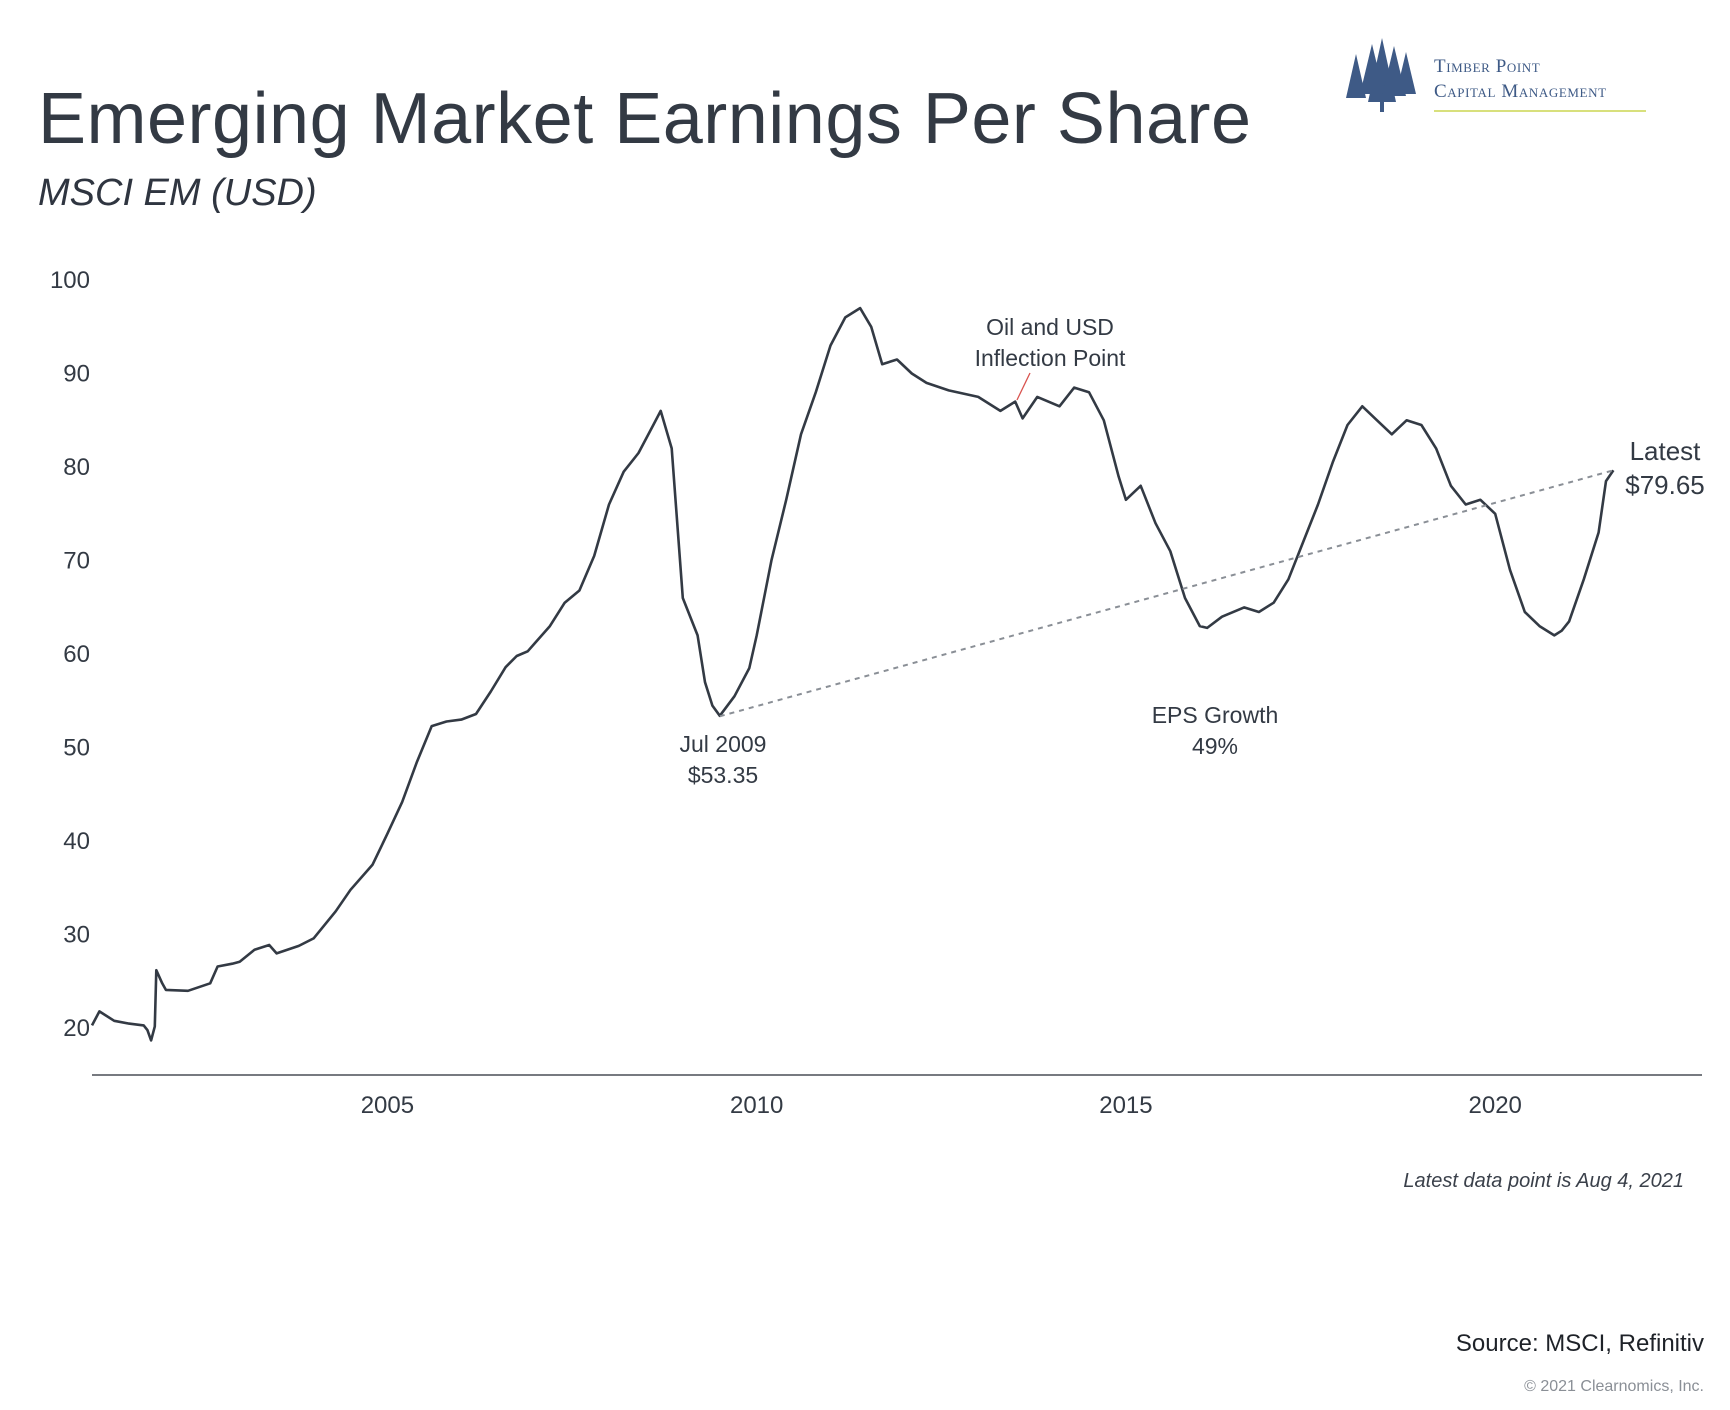  What do you see at coordinates (756, 1105) in the screenshot?
I see `x-tick-label: 2010` at bounding box center [756, 1105].